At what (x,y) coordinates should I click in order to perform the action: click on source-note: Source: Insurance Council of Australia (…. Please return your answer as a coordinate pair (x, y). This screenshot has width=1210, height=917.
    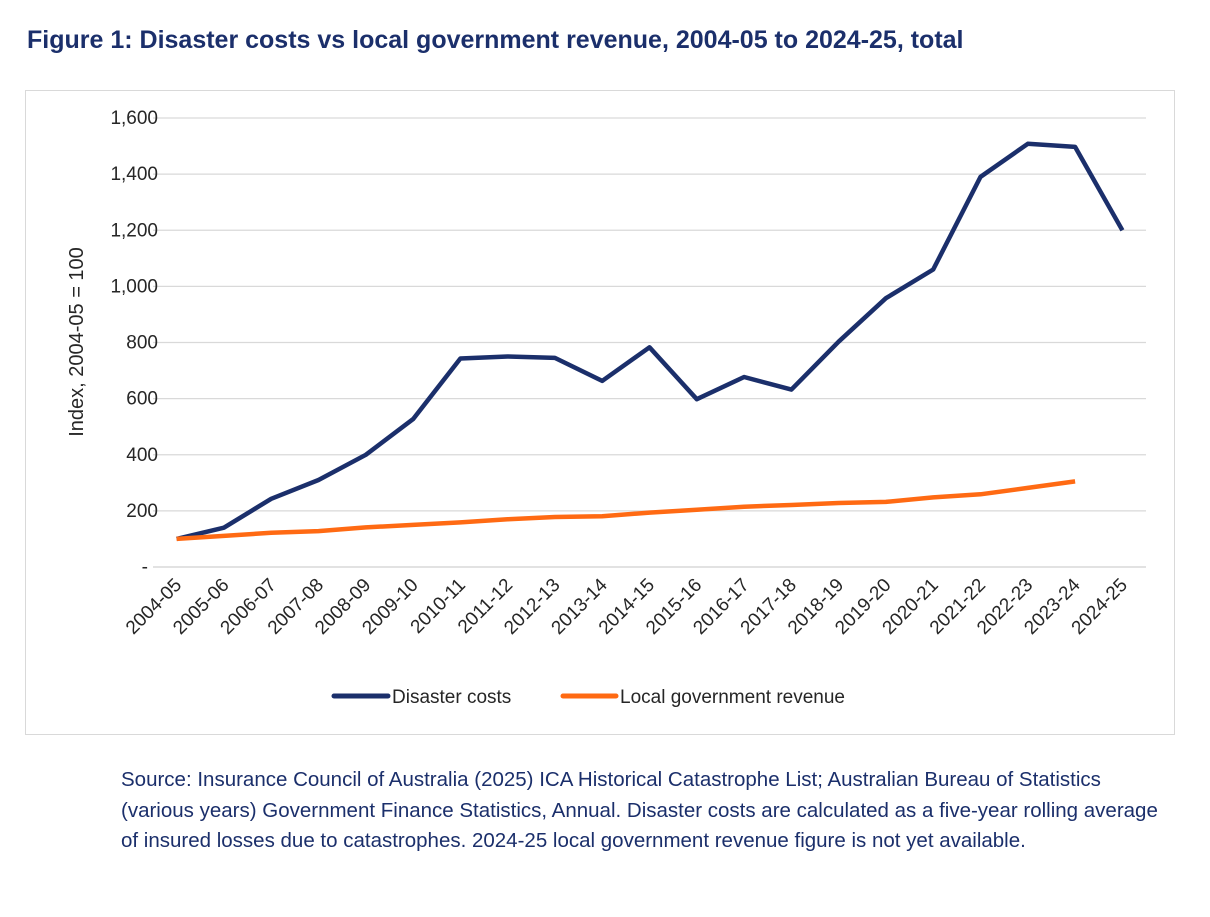
    Looking at the image, I should click on (639, 810).